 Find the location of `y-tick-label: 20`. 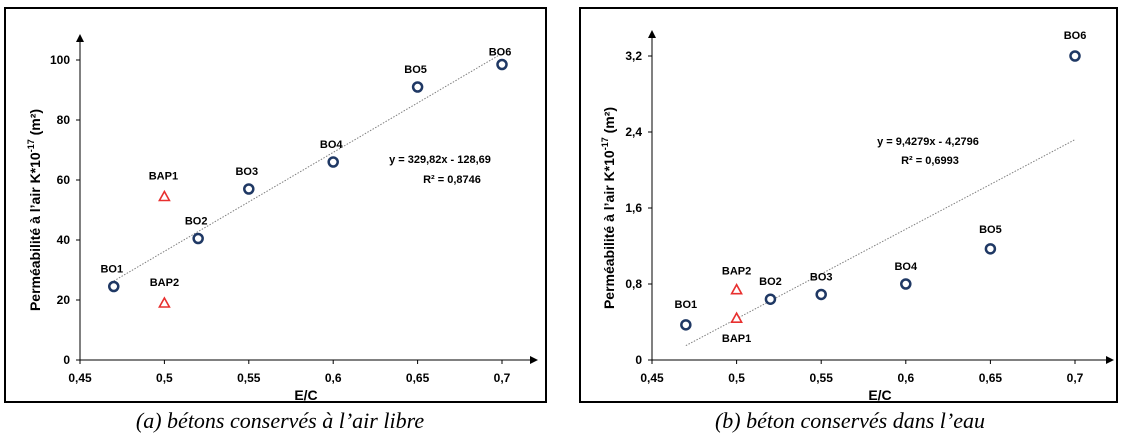

y-tick-label: 20 is located at coordinates (64, 300).